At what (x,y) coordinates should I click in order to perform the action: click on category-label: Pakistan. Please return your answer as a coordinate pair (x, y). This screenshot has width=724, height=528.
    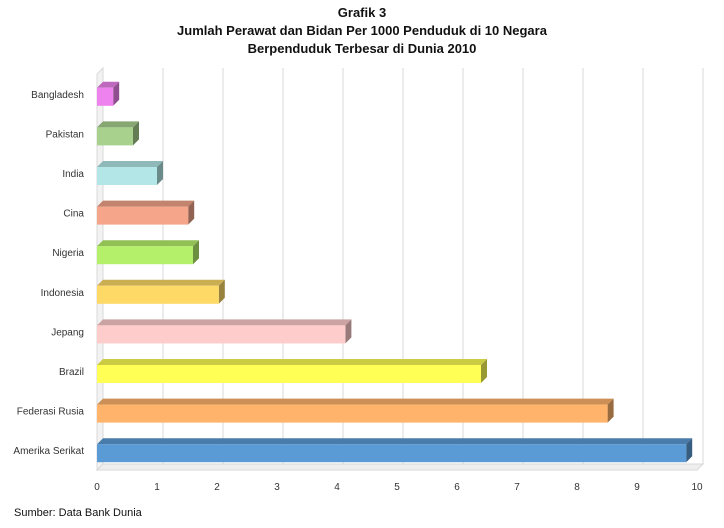
    Looking at the image, I should click on (65, 134).